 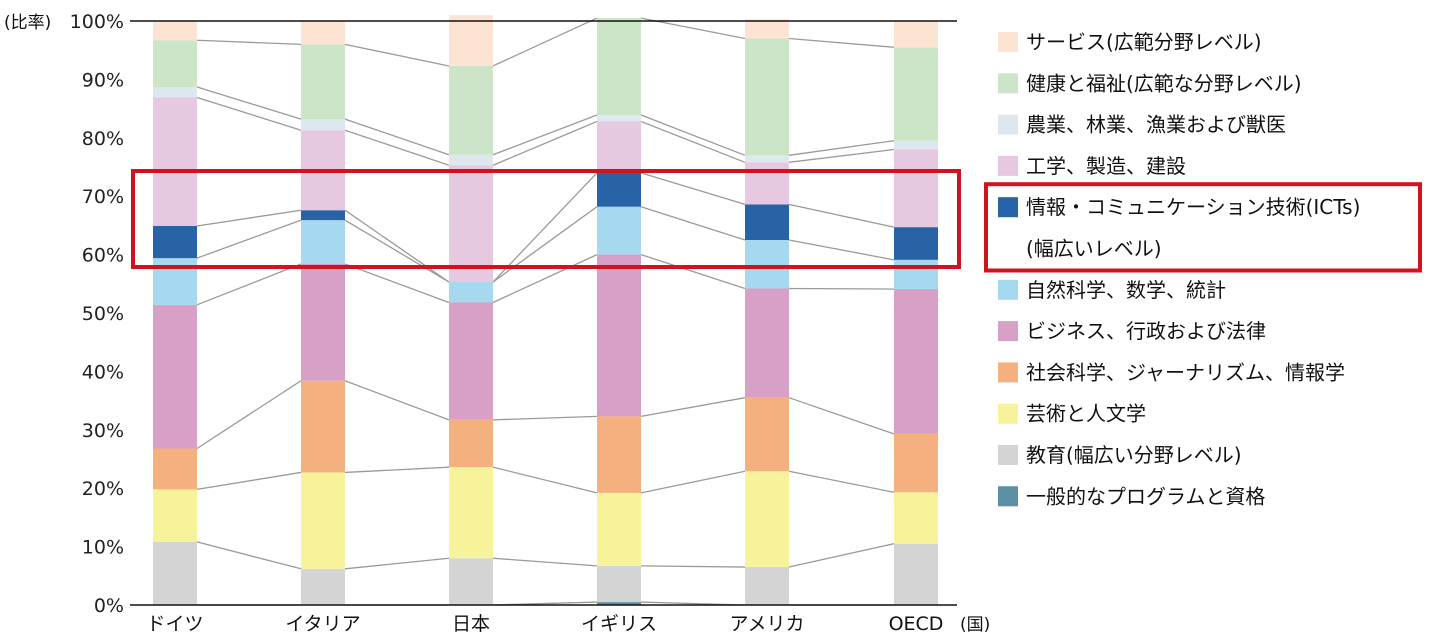 I want to click on x-category-label: イタリア, so click(x=322, y=624).